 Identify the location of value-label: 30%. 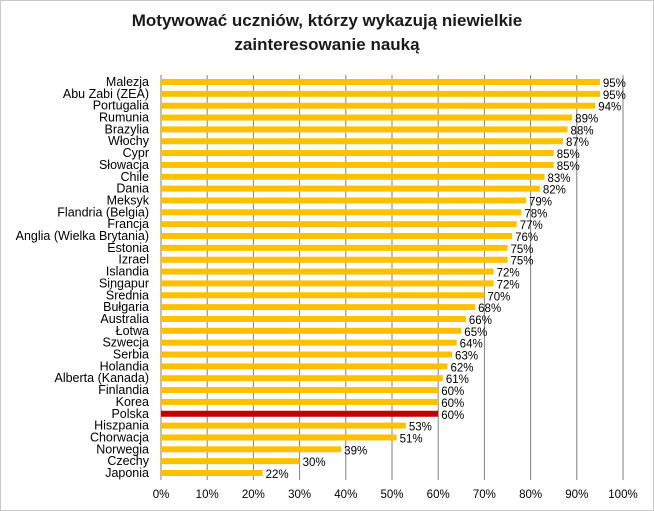
(314, 463).